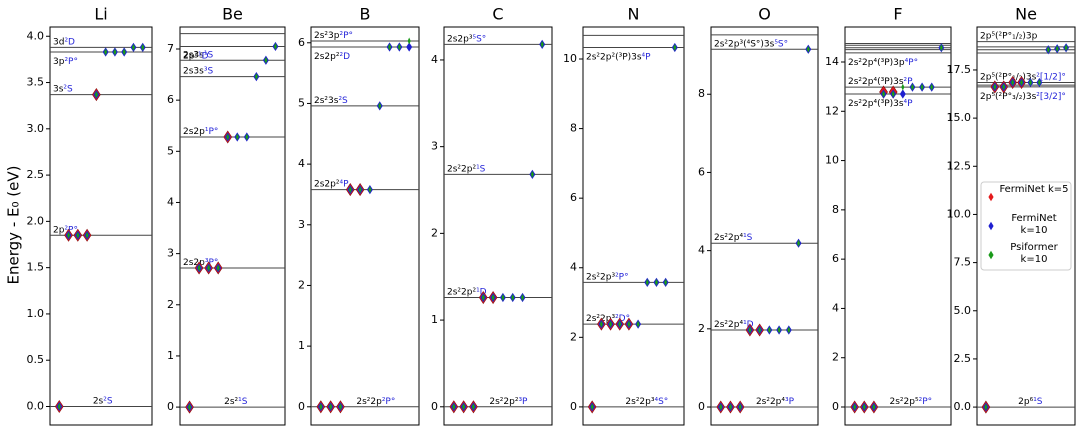 The height and width of the screenshot is (433, 1080). What do you see at coordinates (236, 402) in the screenshot?
I see `level-label: 2s²¹S` at bounding box center [236, 402].